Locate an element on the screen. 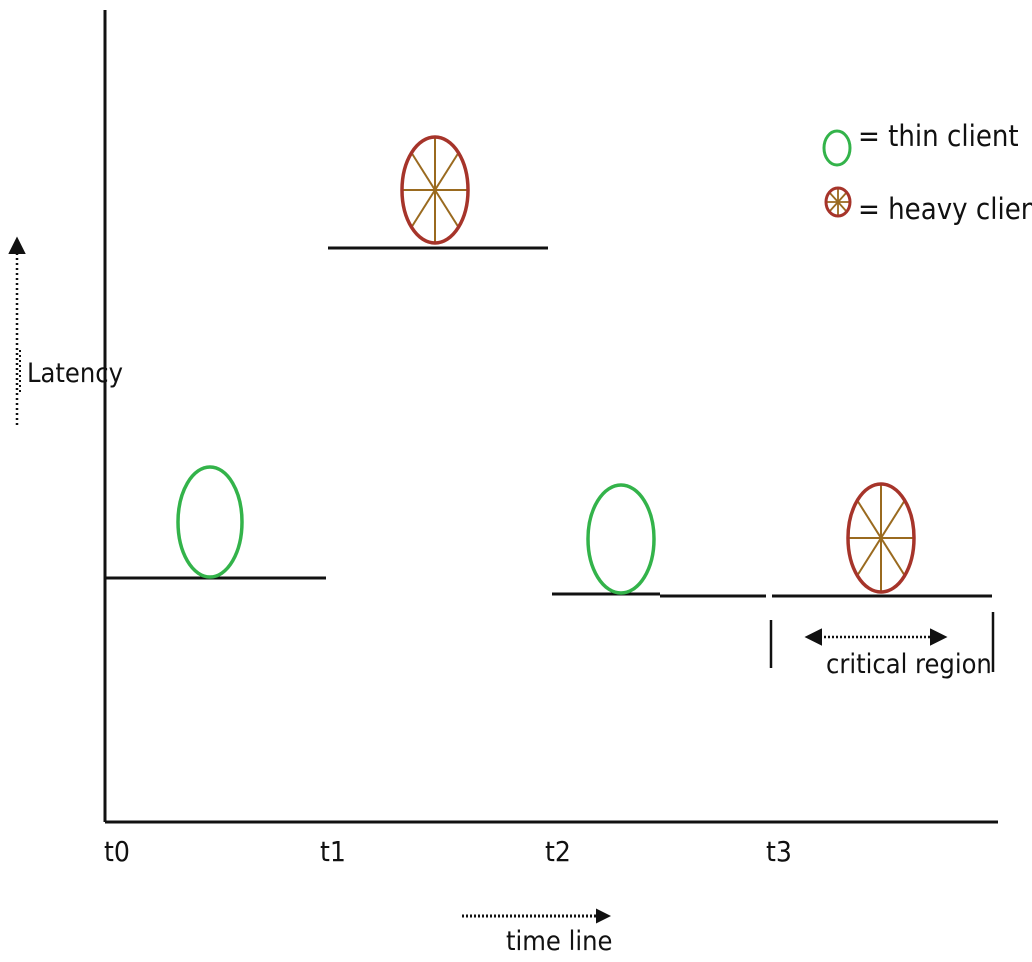 The image size is (1032, 962). legend: = thin client = heavy client is located at coordinates (927, 172).